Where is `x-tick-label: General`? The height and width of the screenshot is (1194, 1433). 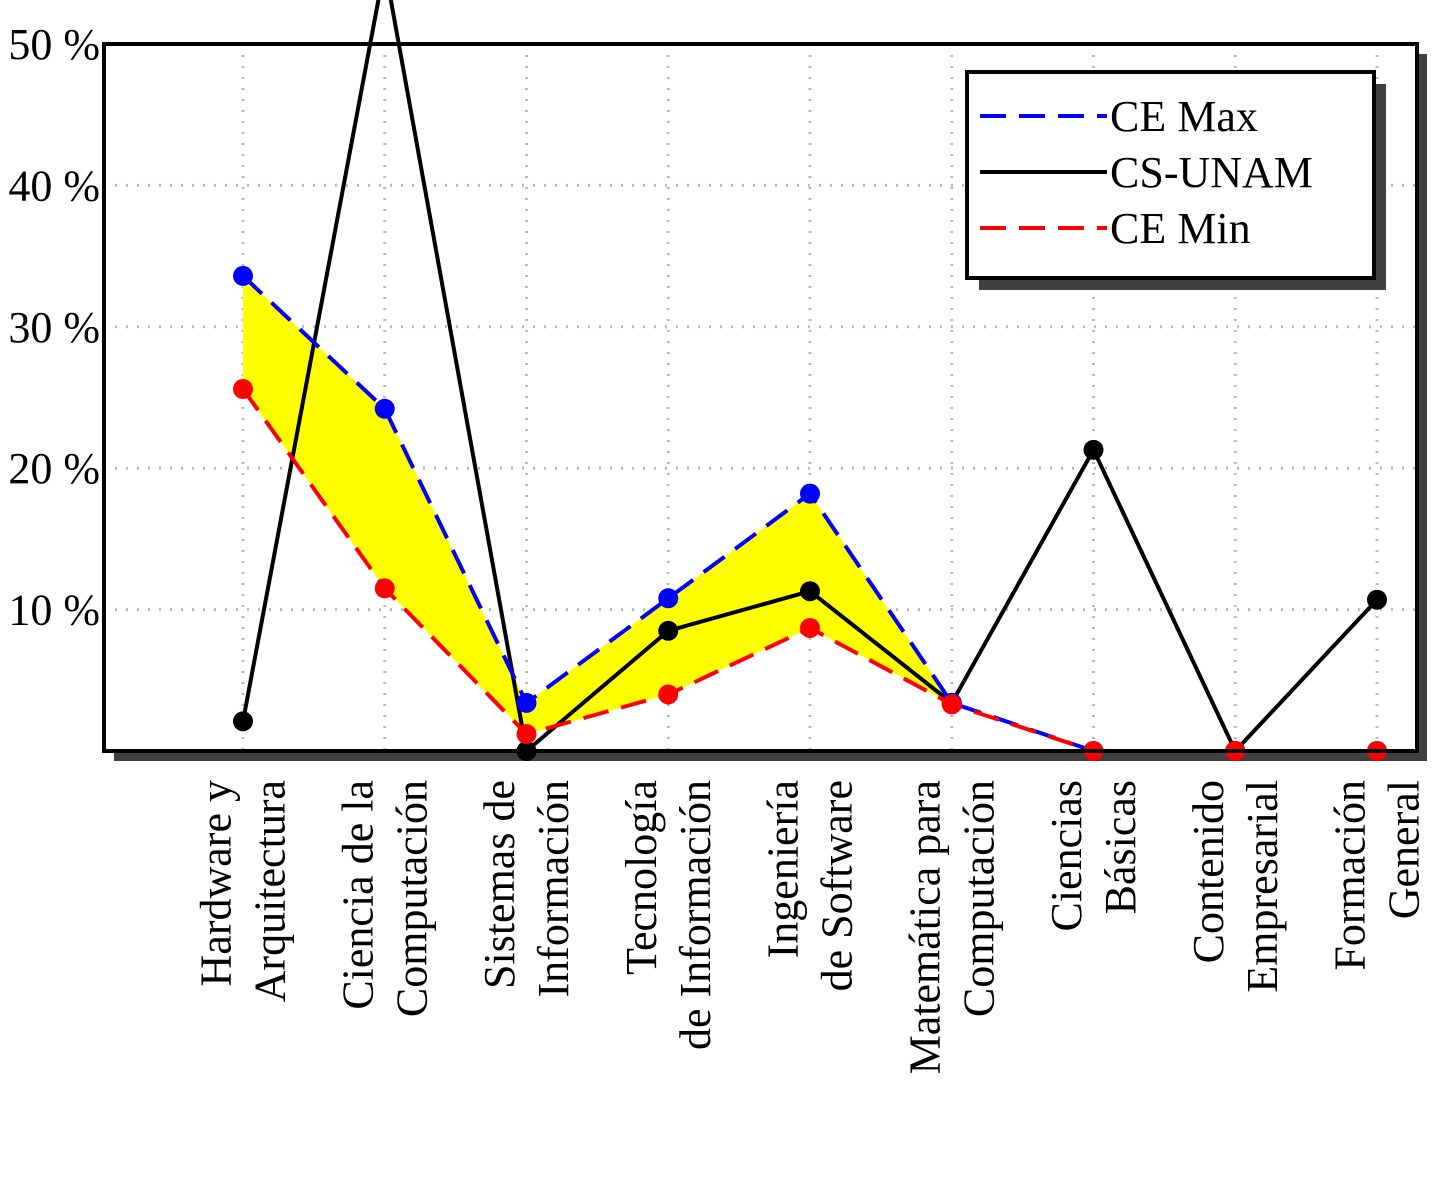 x-tick-label: General is located at coordinates (1404, 849).